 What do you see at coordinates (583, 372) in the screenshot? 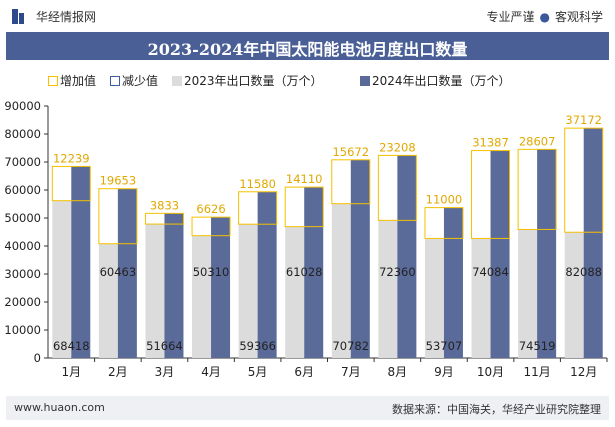
I see `x-tick-label: 12月` at bounding box center [583, 372].